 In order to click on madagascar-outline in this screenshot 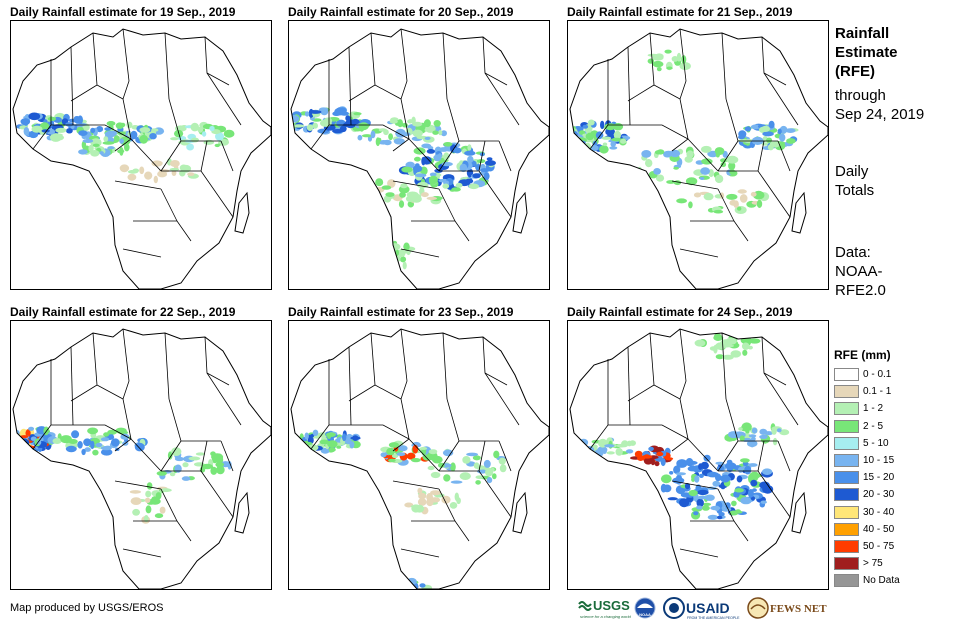, I will do `click(520, 212)`.